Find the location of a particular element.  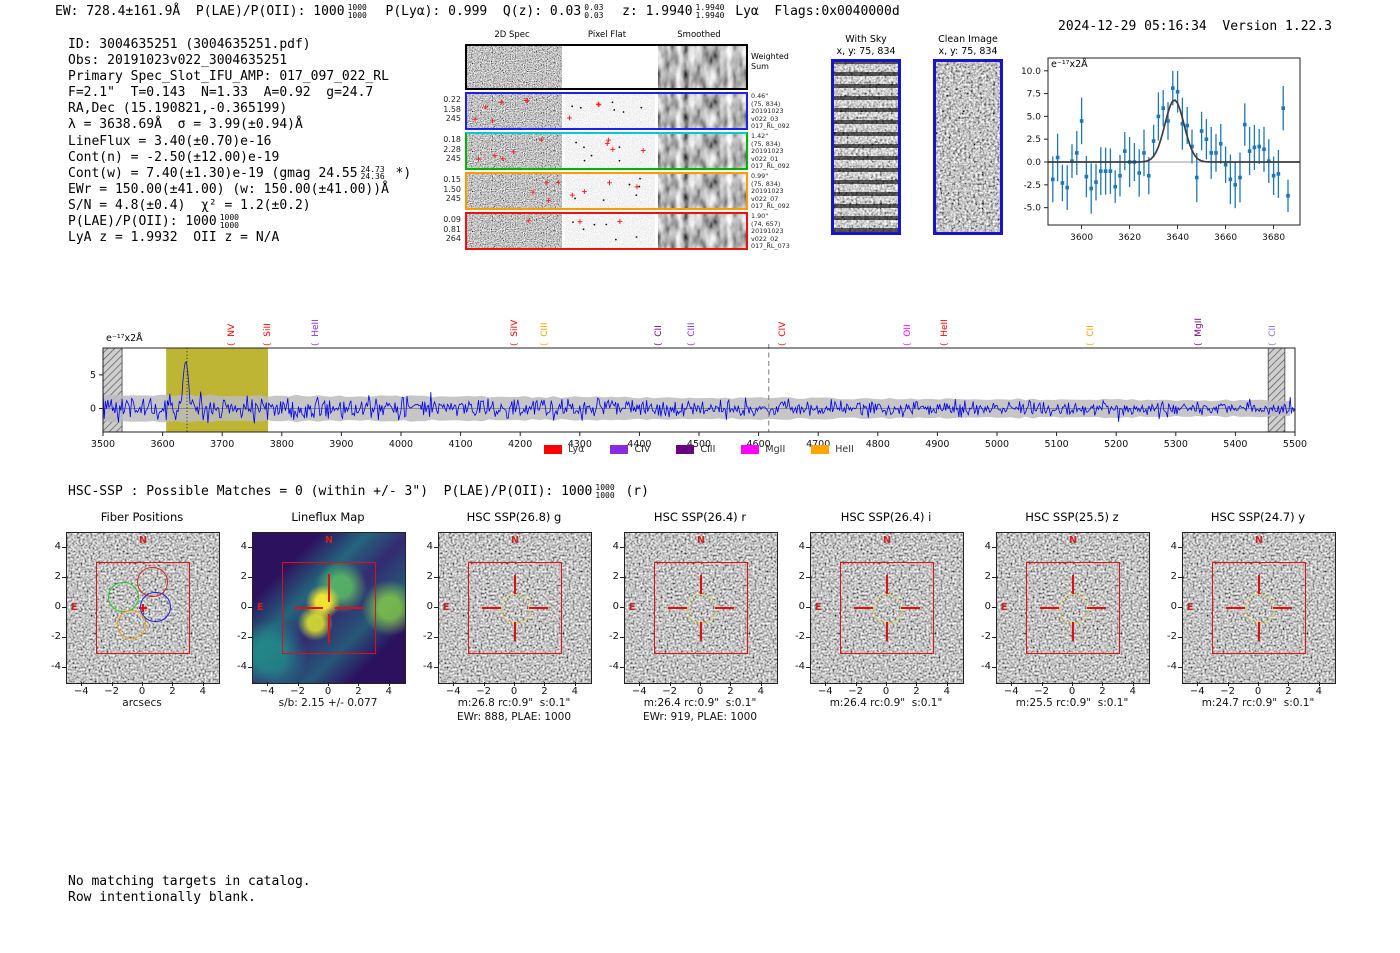

compass-north-label: N is located at coordinates (329, 540).